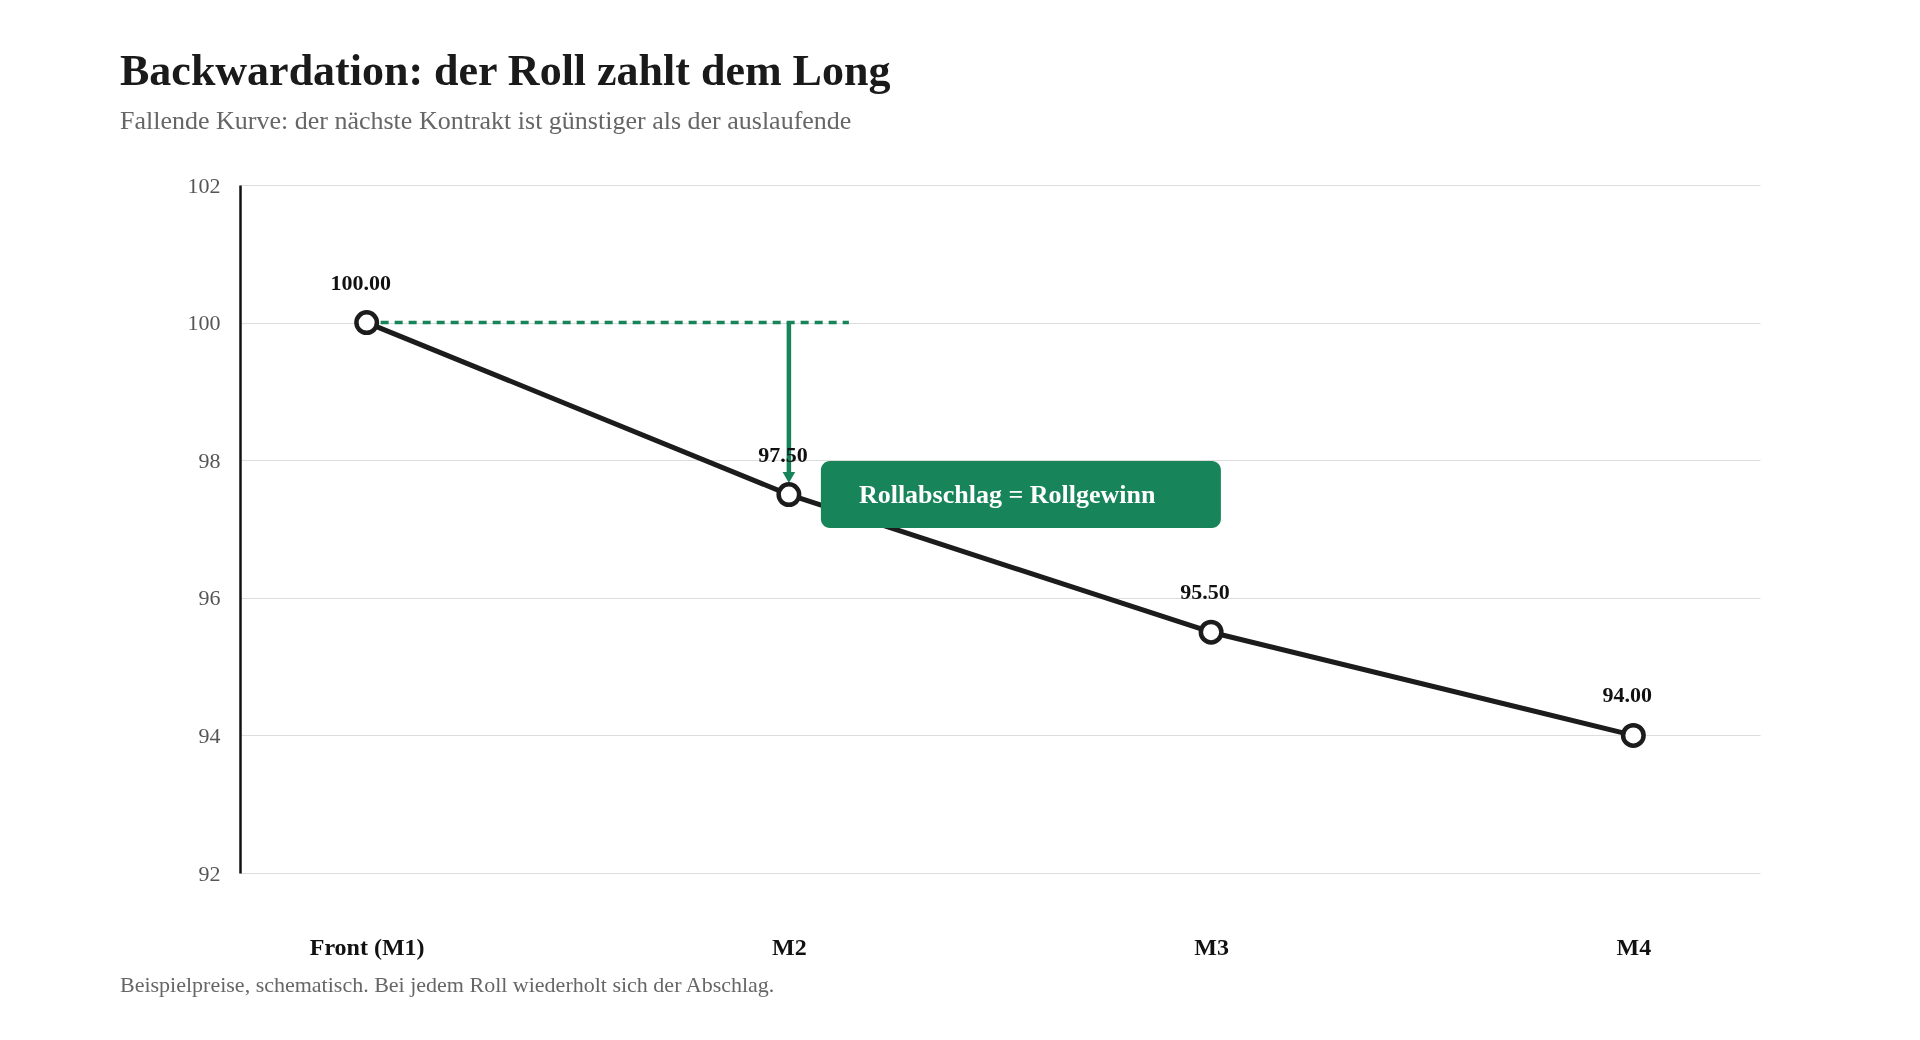 The image size is (1920, 1040). I want to click on y-tick-label: 96, so click(209, 598).